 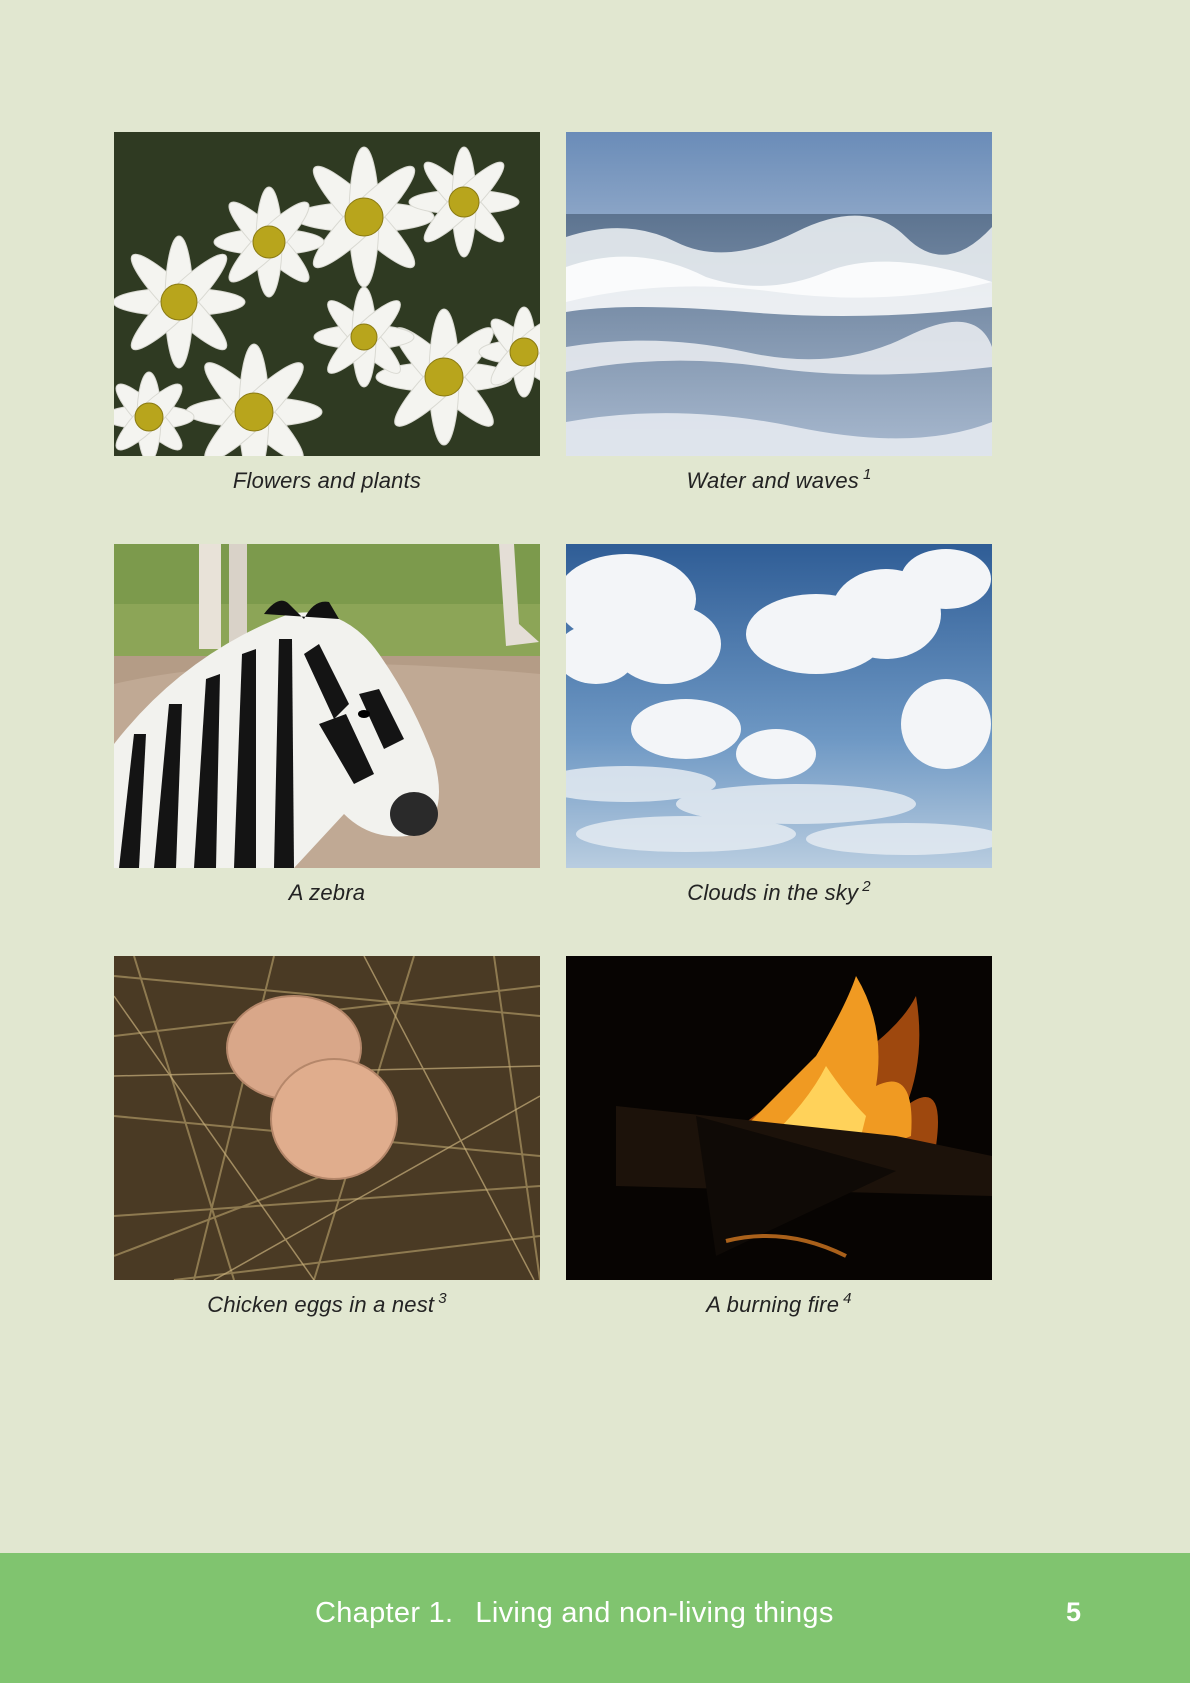 What do you see at coordinates (847, 1298) in the screenshot?
I see `footnote-marker: 4` at bounding box center [847, 1298].